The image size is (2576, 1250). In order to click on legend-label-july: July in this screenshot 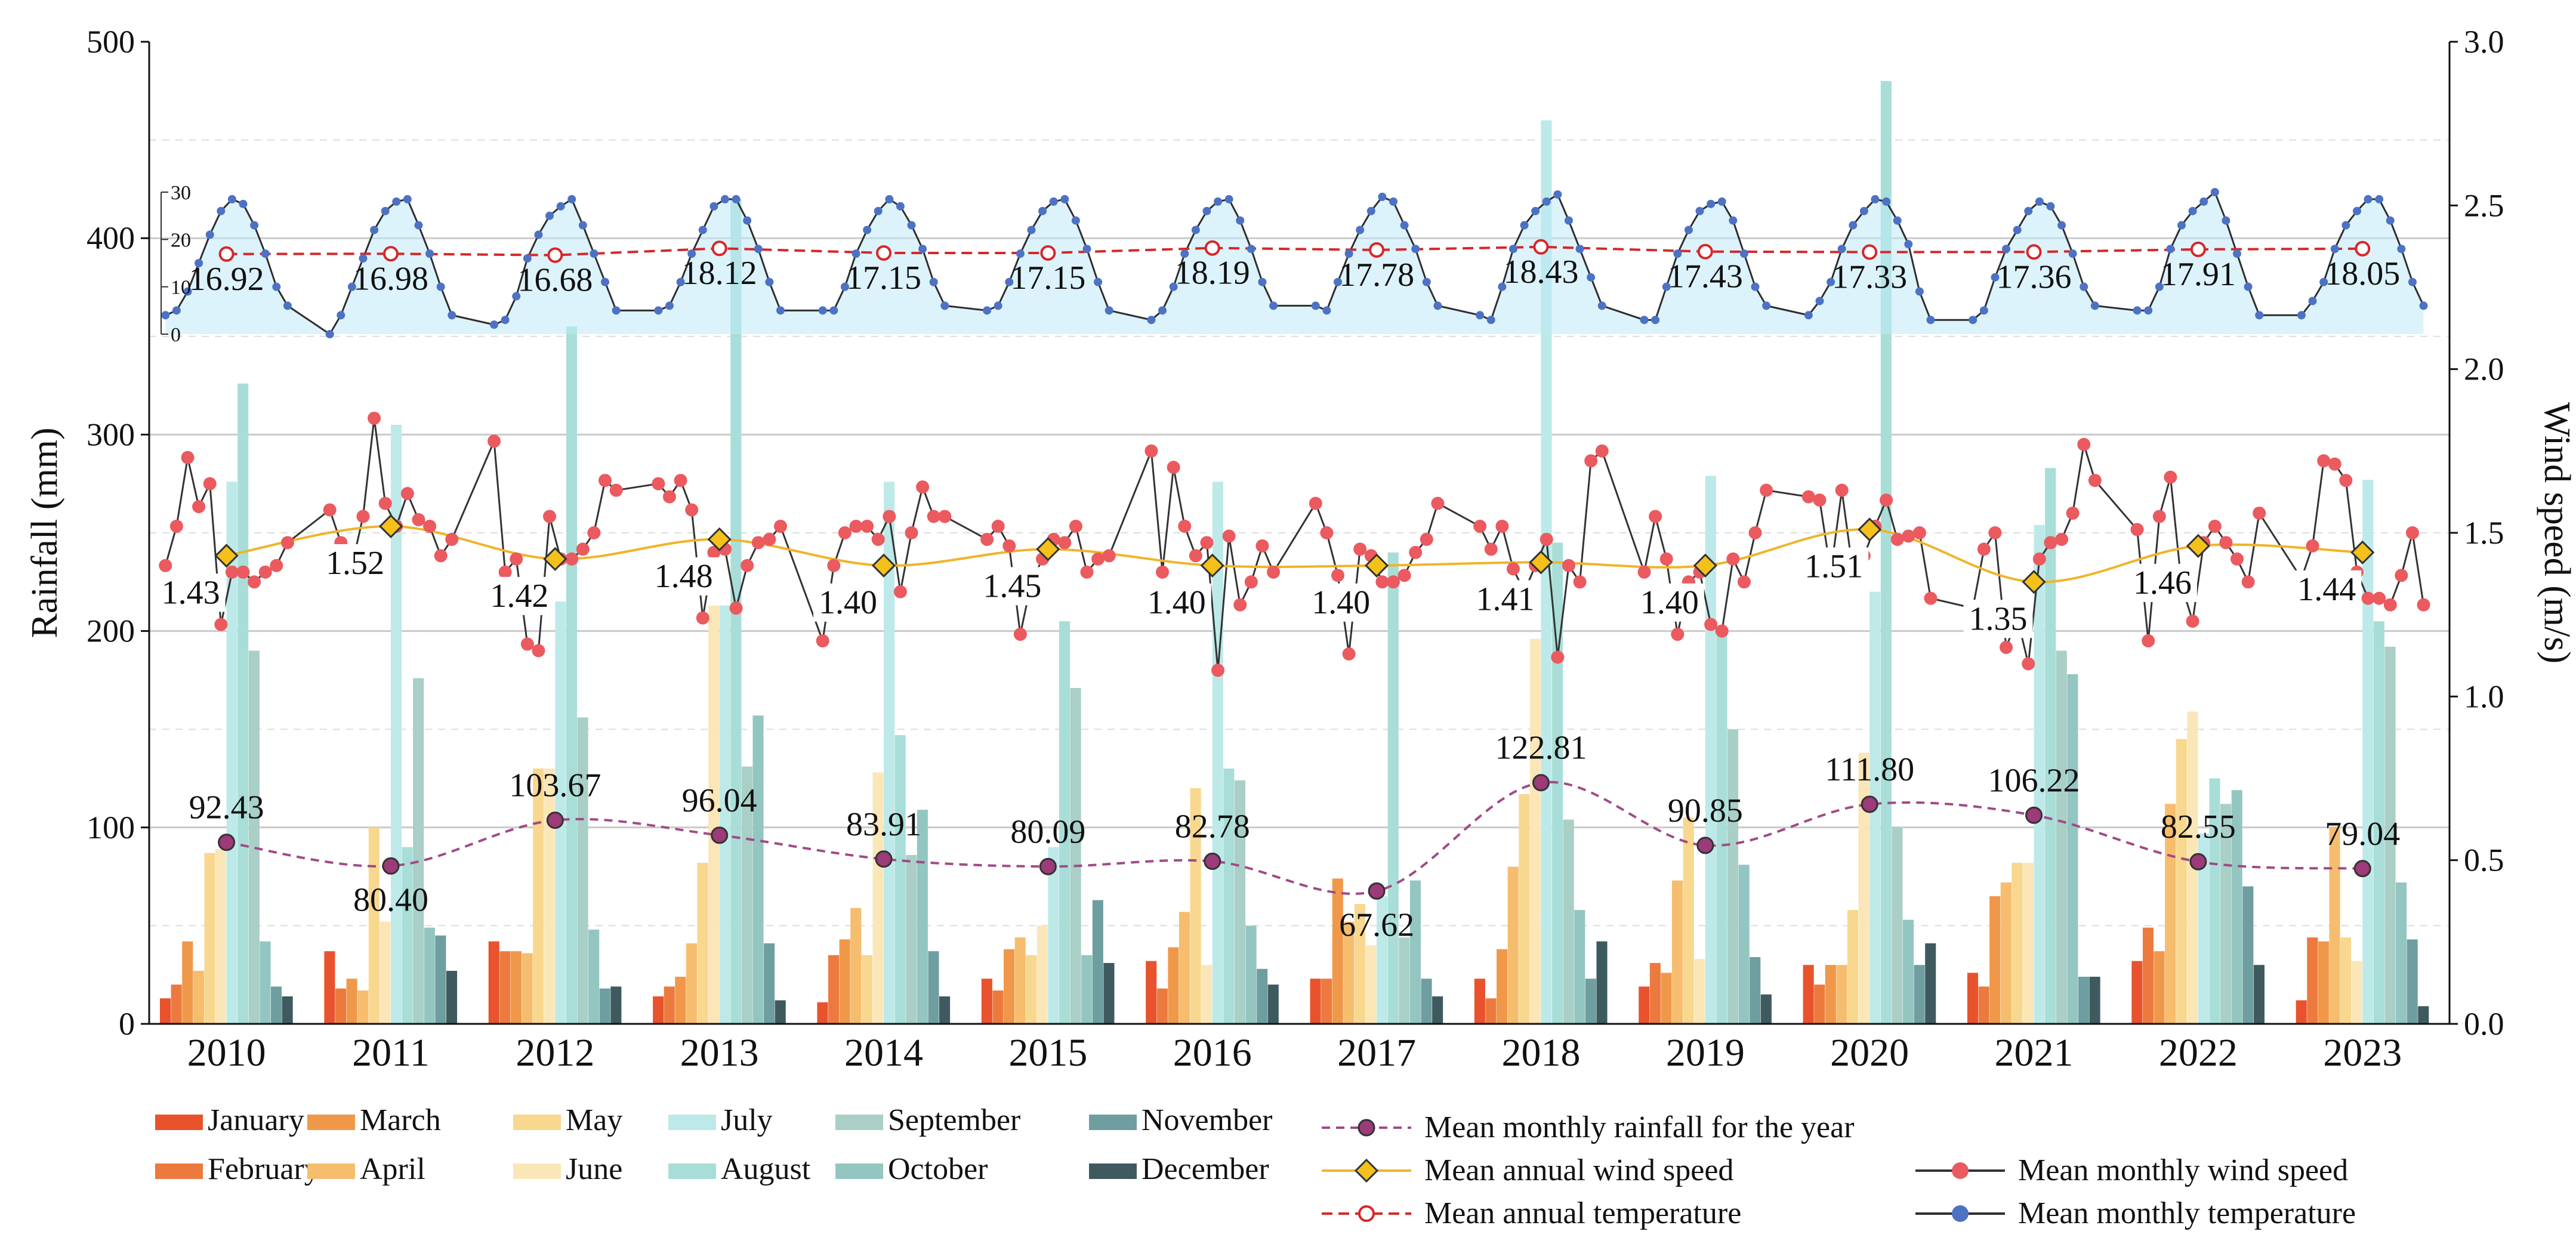, I will do `click(747, 1120)`.